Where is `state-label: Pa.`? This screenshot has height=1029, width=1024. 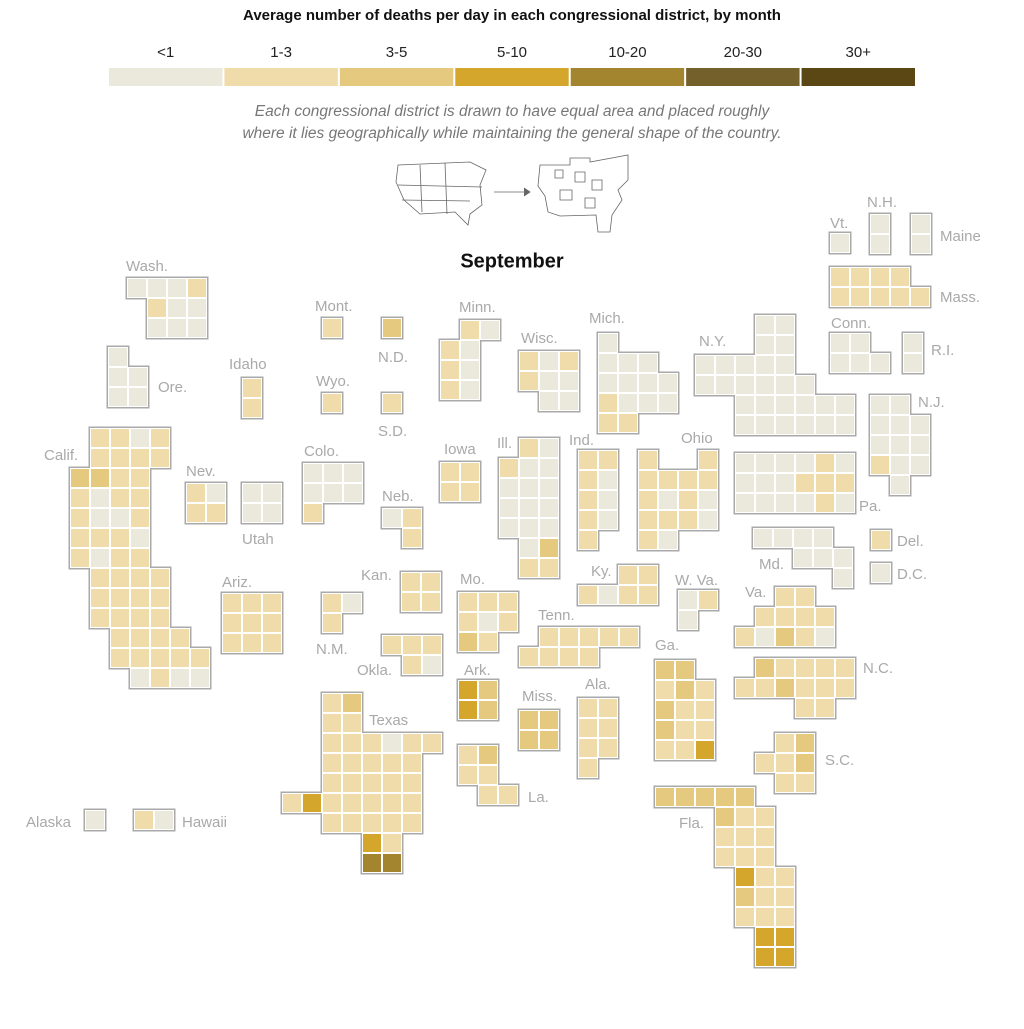
state-label: Pa. is located at coordinates (870, 506).